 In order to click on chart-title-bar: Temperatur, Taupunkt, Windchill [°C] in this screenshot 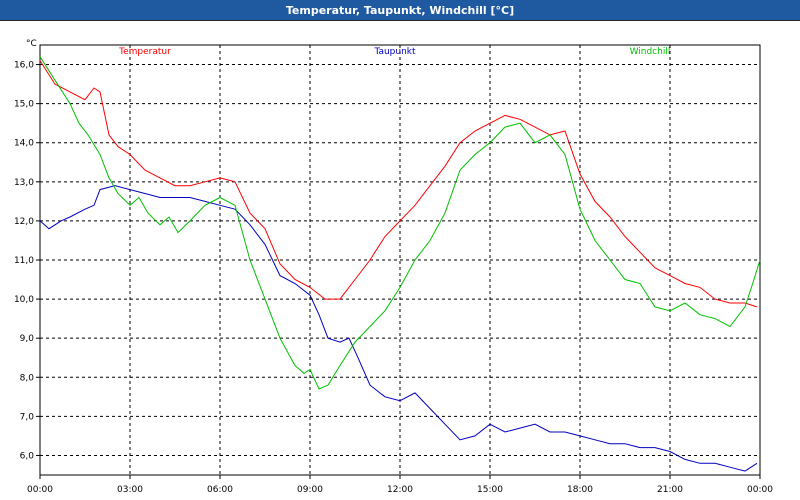, I will do `click(400, 10)`.